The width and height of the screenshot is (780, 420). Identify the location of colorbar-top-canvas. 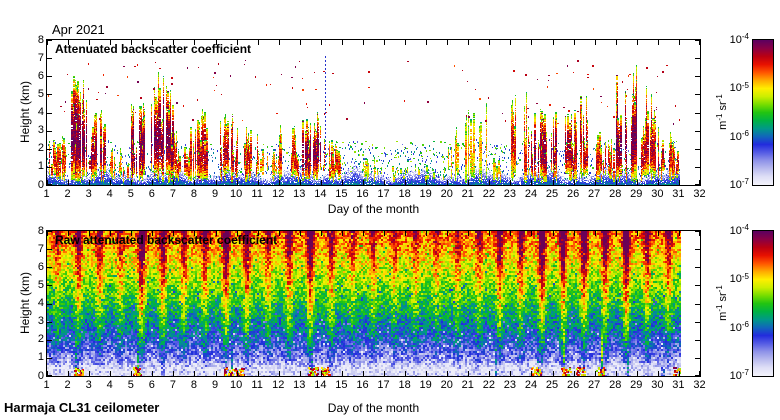
(763, 112).